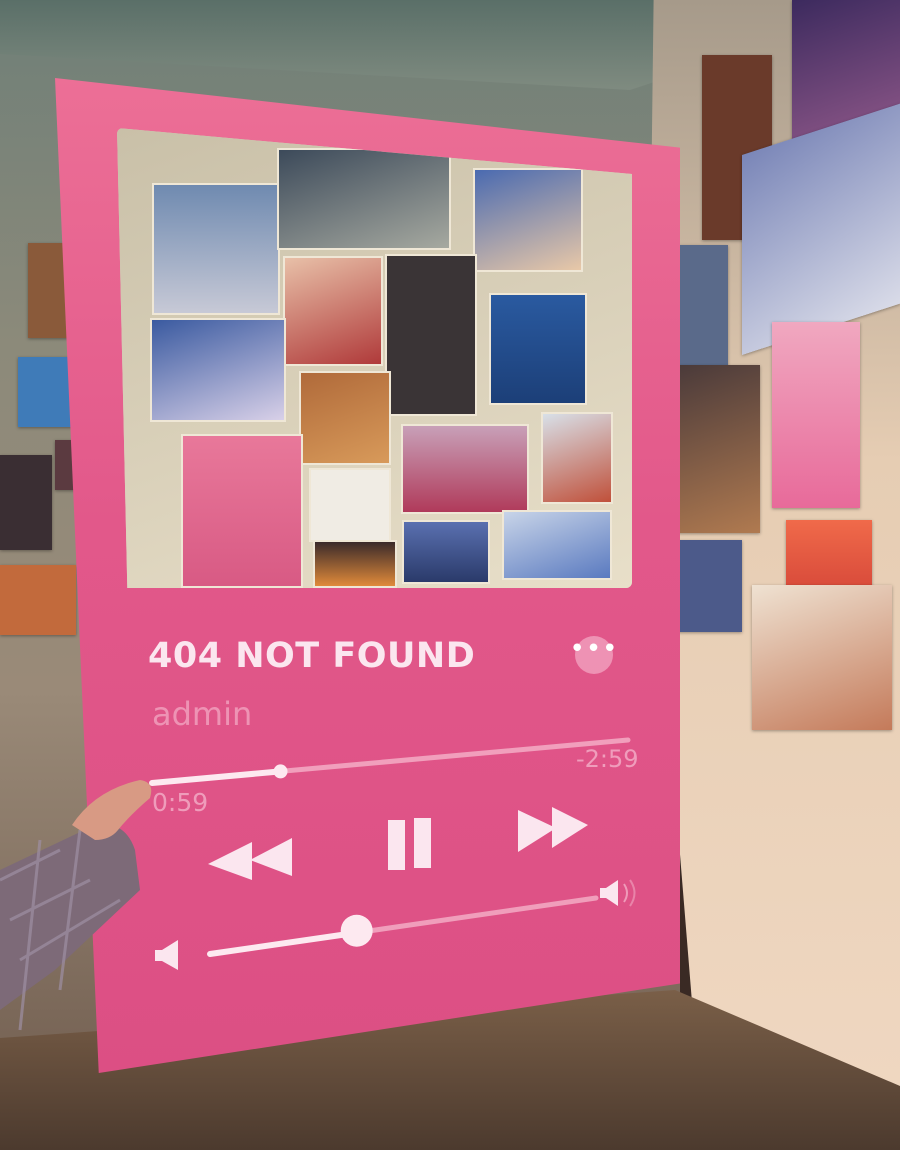 This screenshot has height=1150, width=900. I want to click on more-options-button: •••, so click(594, 655).